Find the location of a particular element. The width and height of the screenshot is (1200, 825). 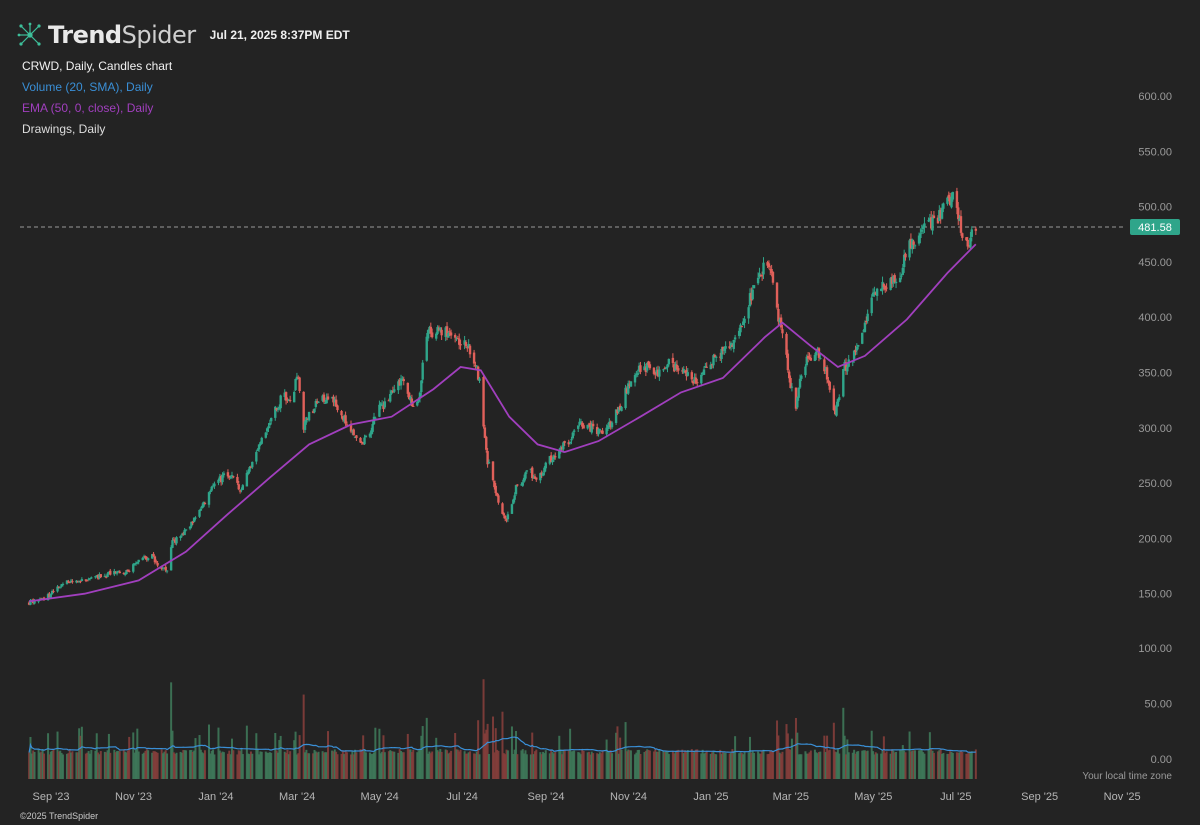

trendspider-logo: TrendSpider is located at coordinates (106, 35).